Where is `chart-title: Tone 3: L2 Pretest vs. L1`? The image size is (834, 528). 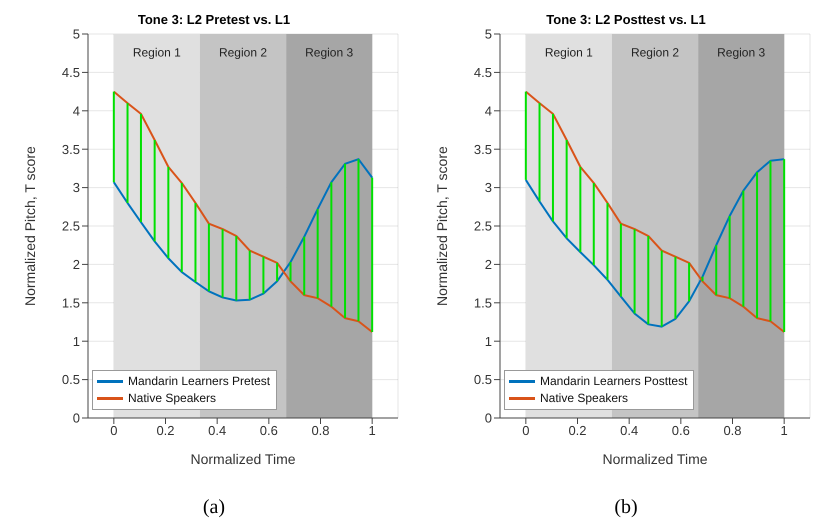
chart-title: Tone 3: L2 Pretest vs. L1 is located at coordinates (214, 19).